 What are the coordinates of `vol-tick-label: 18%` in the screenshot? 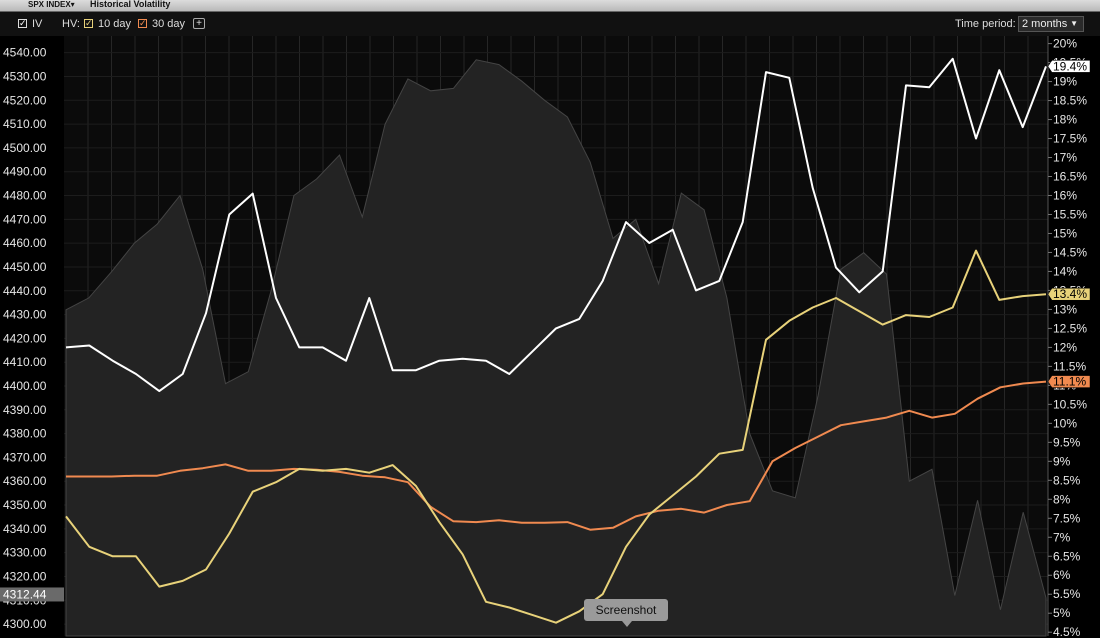 It's located at (1065, 120).